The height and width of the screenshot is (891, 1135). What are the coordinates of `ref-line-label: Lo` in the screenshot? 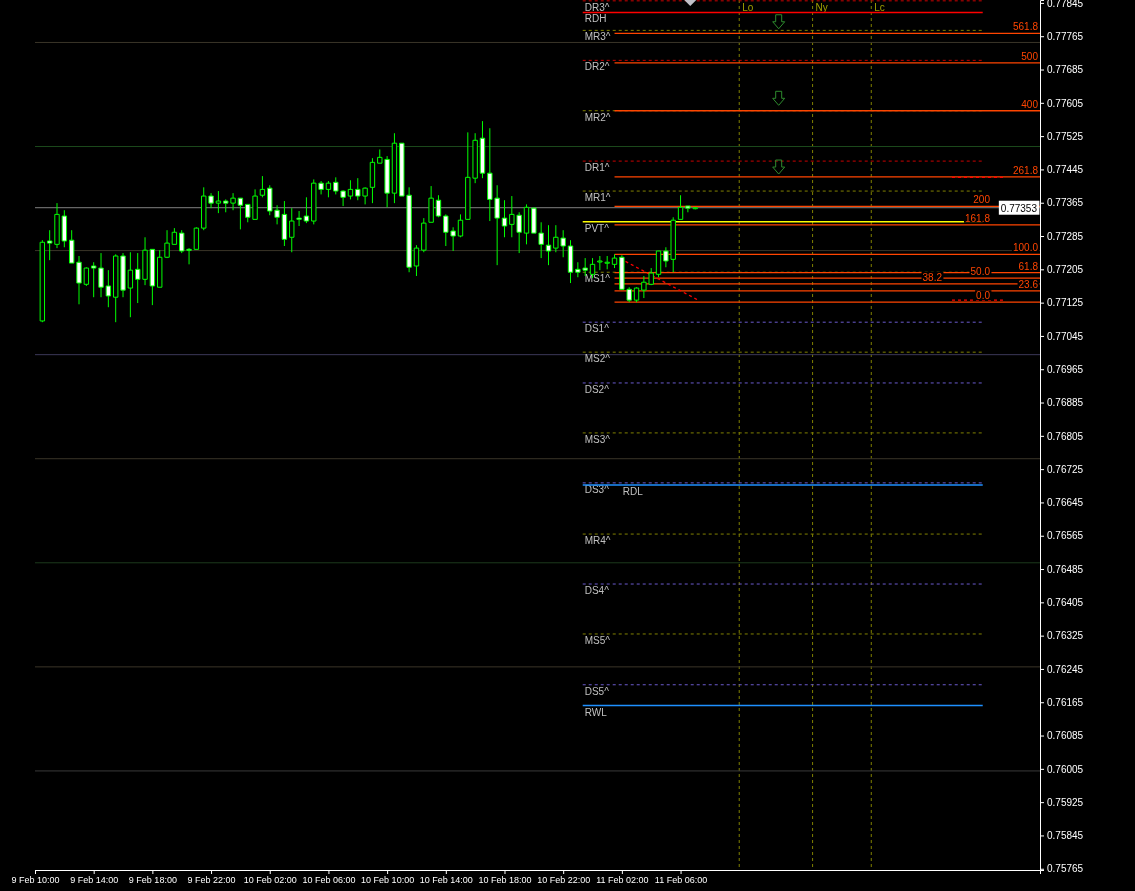 It's located at (748, 7).